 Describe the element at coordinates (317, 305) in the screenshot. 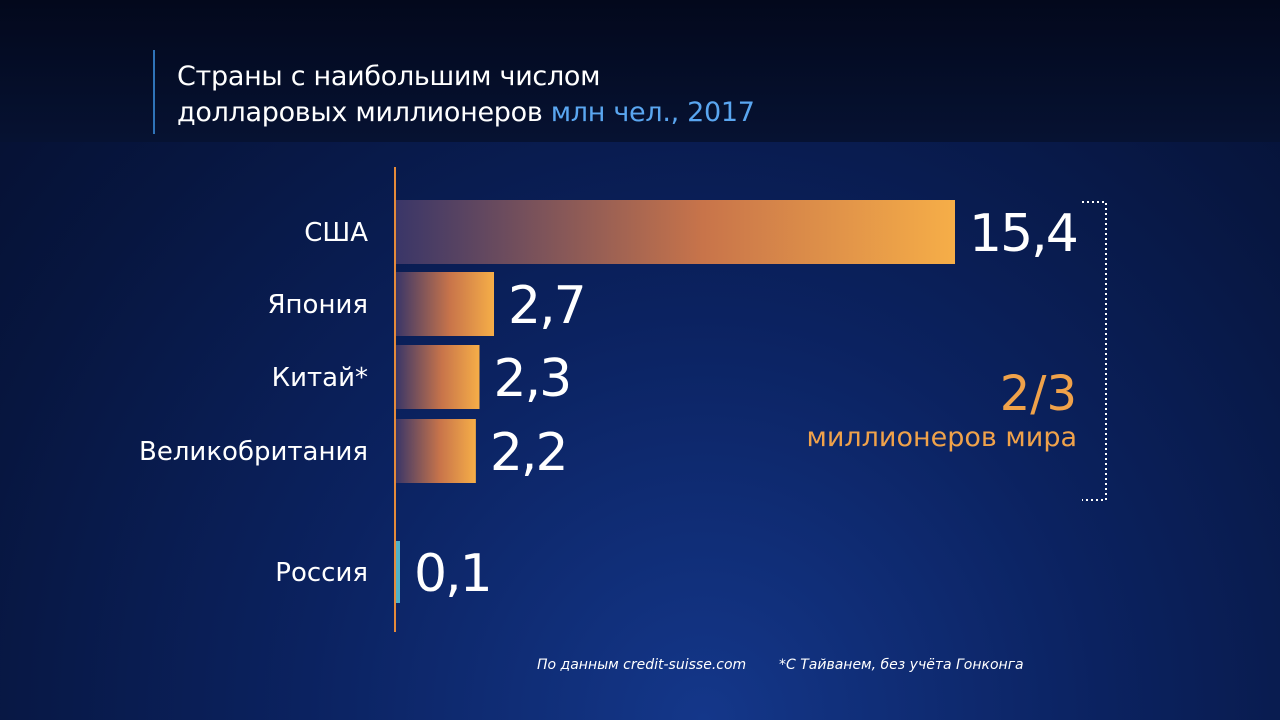

I see `category-label: Япония` at that location.